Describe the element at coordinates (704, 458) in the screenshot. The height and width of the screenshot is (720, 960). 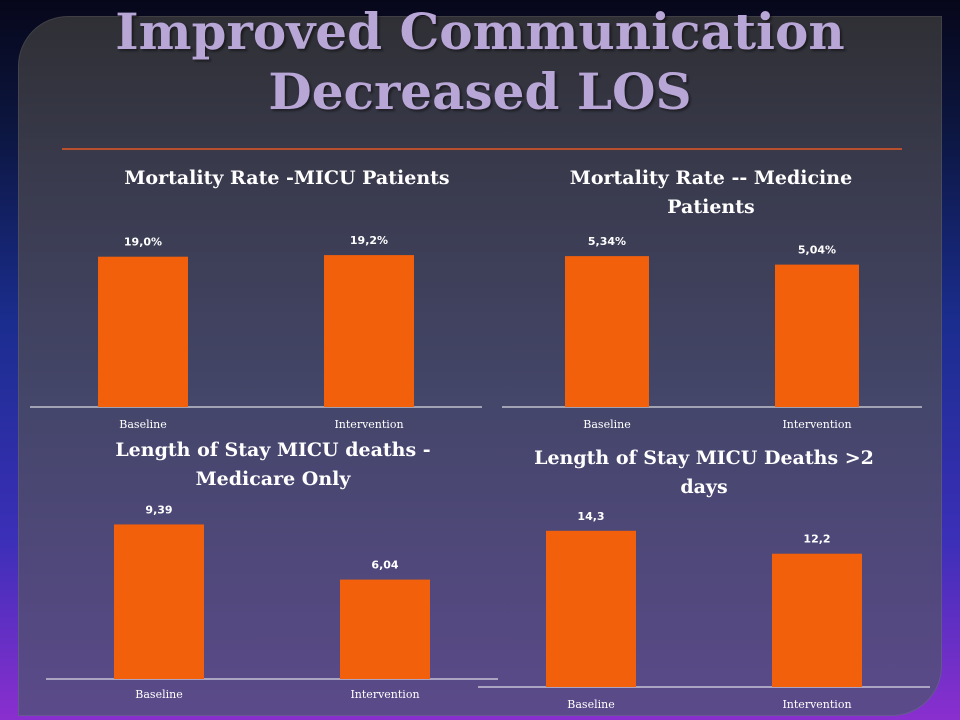
I see `chart-title: Length of Stay MICU Deaths >2` at that location.